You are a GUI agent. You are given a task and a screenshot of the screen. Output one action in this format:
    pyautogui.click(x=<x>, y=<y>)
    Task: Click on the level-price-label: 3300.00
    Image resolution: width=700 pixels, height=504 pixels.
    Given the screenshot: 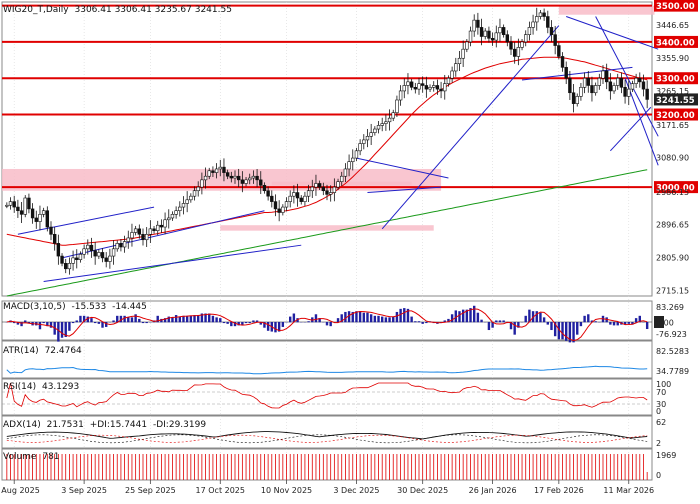 What is the action you would take?
    pyautogui.click(x=675, y=80)
    